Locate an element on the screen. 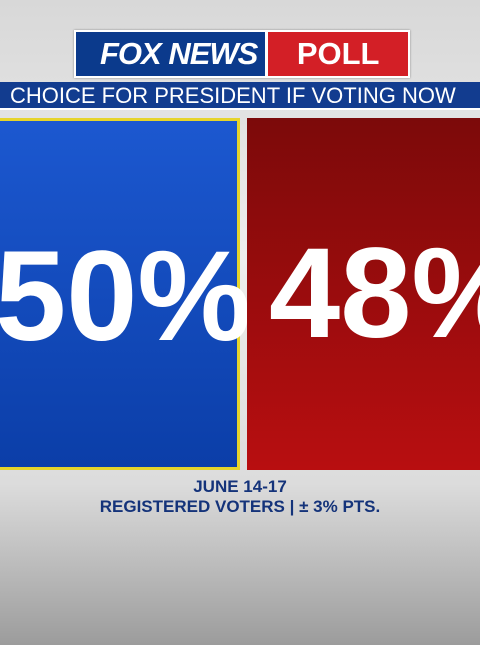  logo: FOX NEWS POLL is located at coordinates (242, 54).